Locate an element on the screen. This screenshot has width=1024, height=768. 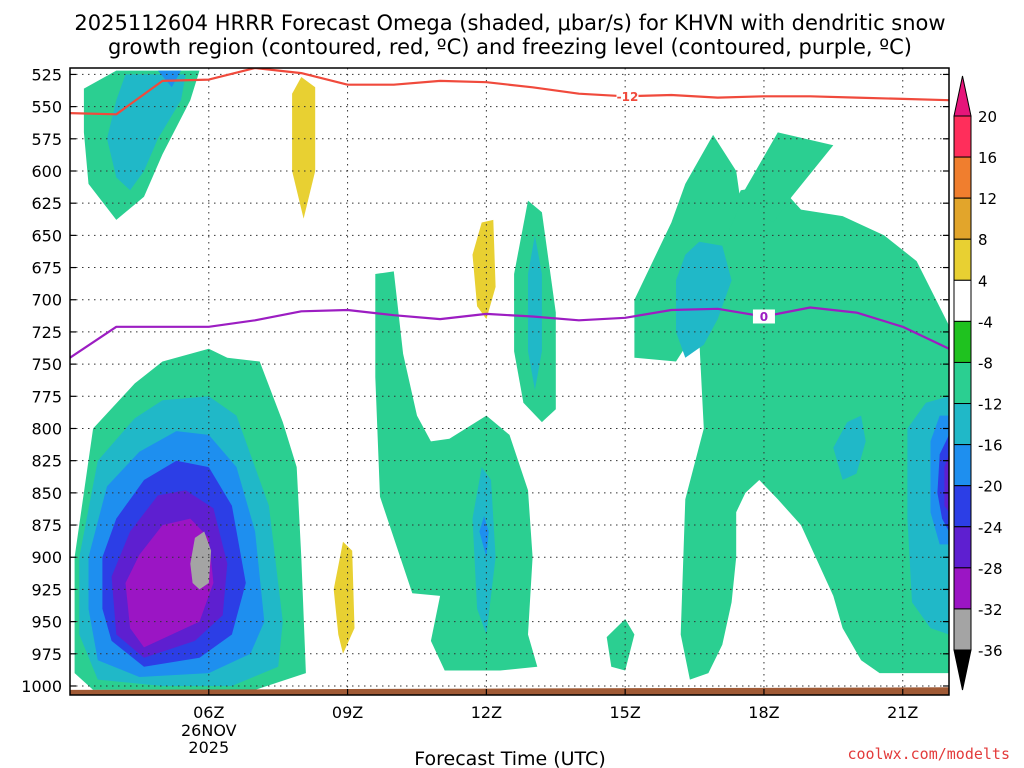
colorbar-label: 12 is located at coordinates (987, 199).